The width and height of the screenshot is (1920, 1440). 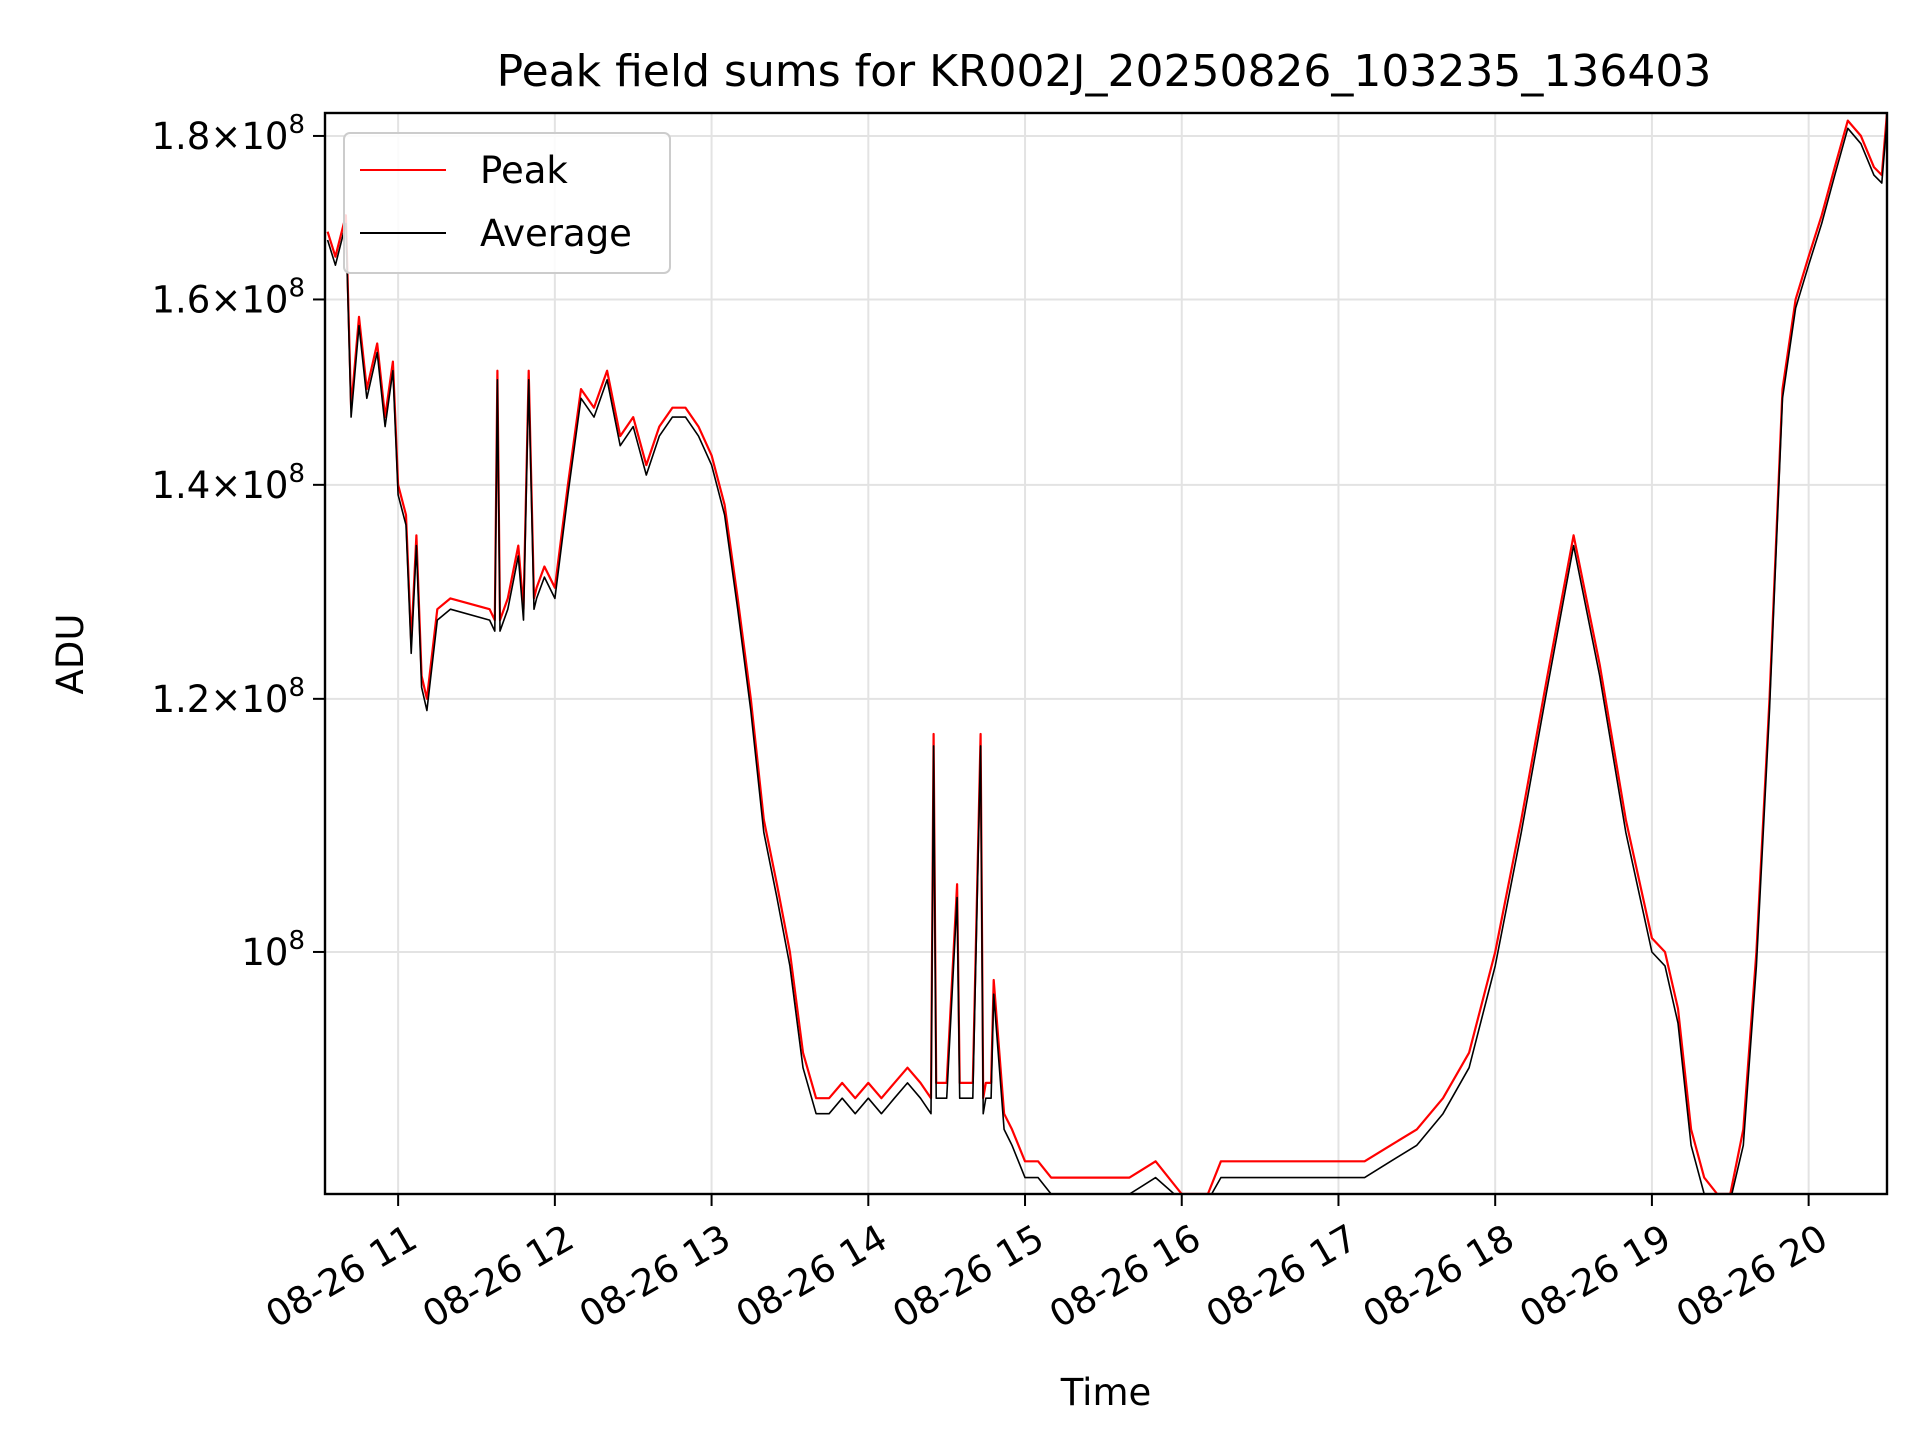 I want to click on legend-box, so click(x=507, y=203).